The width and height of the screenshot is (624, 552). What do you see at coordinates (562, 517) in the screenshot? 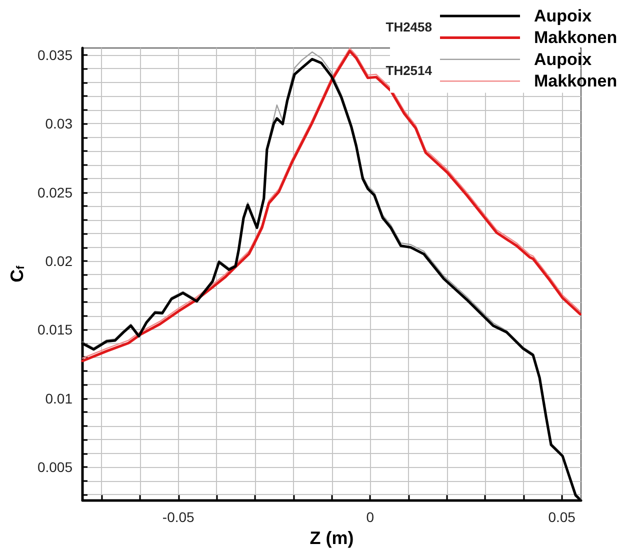
I see `x-tick-label: 0.05` at bounding box center [562, 517].